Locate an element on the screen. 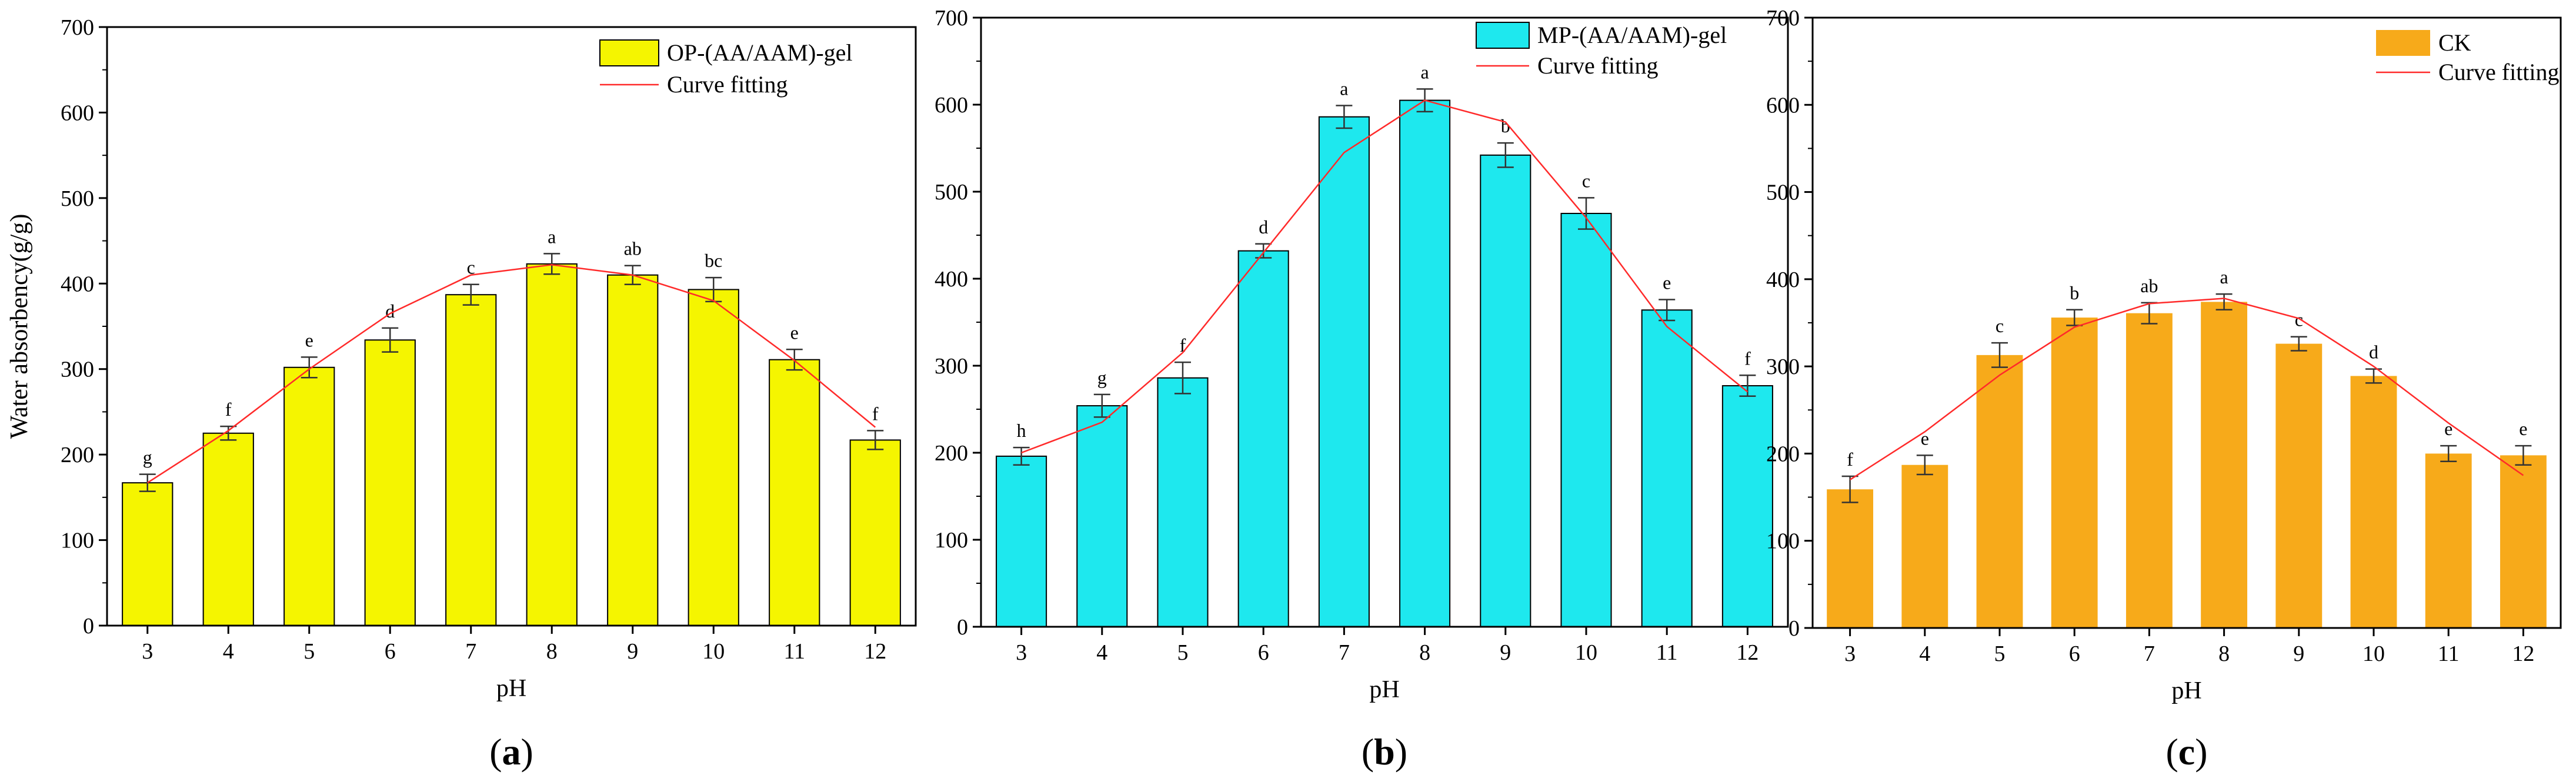  x-axis: 3 4 5 6 7 8 9 10 11 12 is located at coordinates (514, 645).